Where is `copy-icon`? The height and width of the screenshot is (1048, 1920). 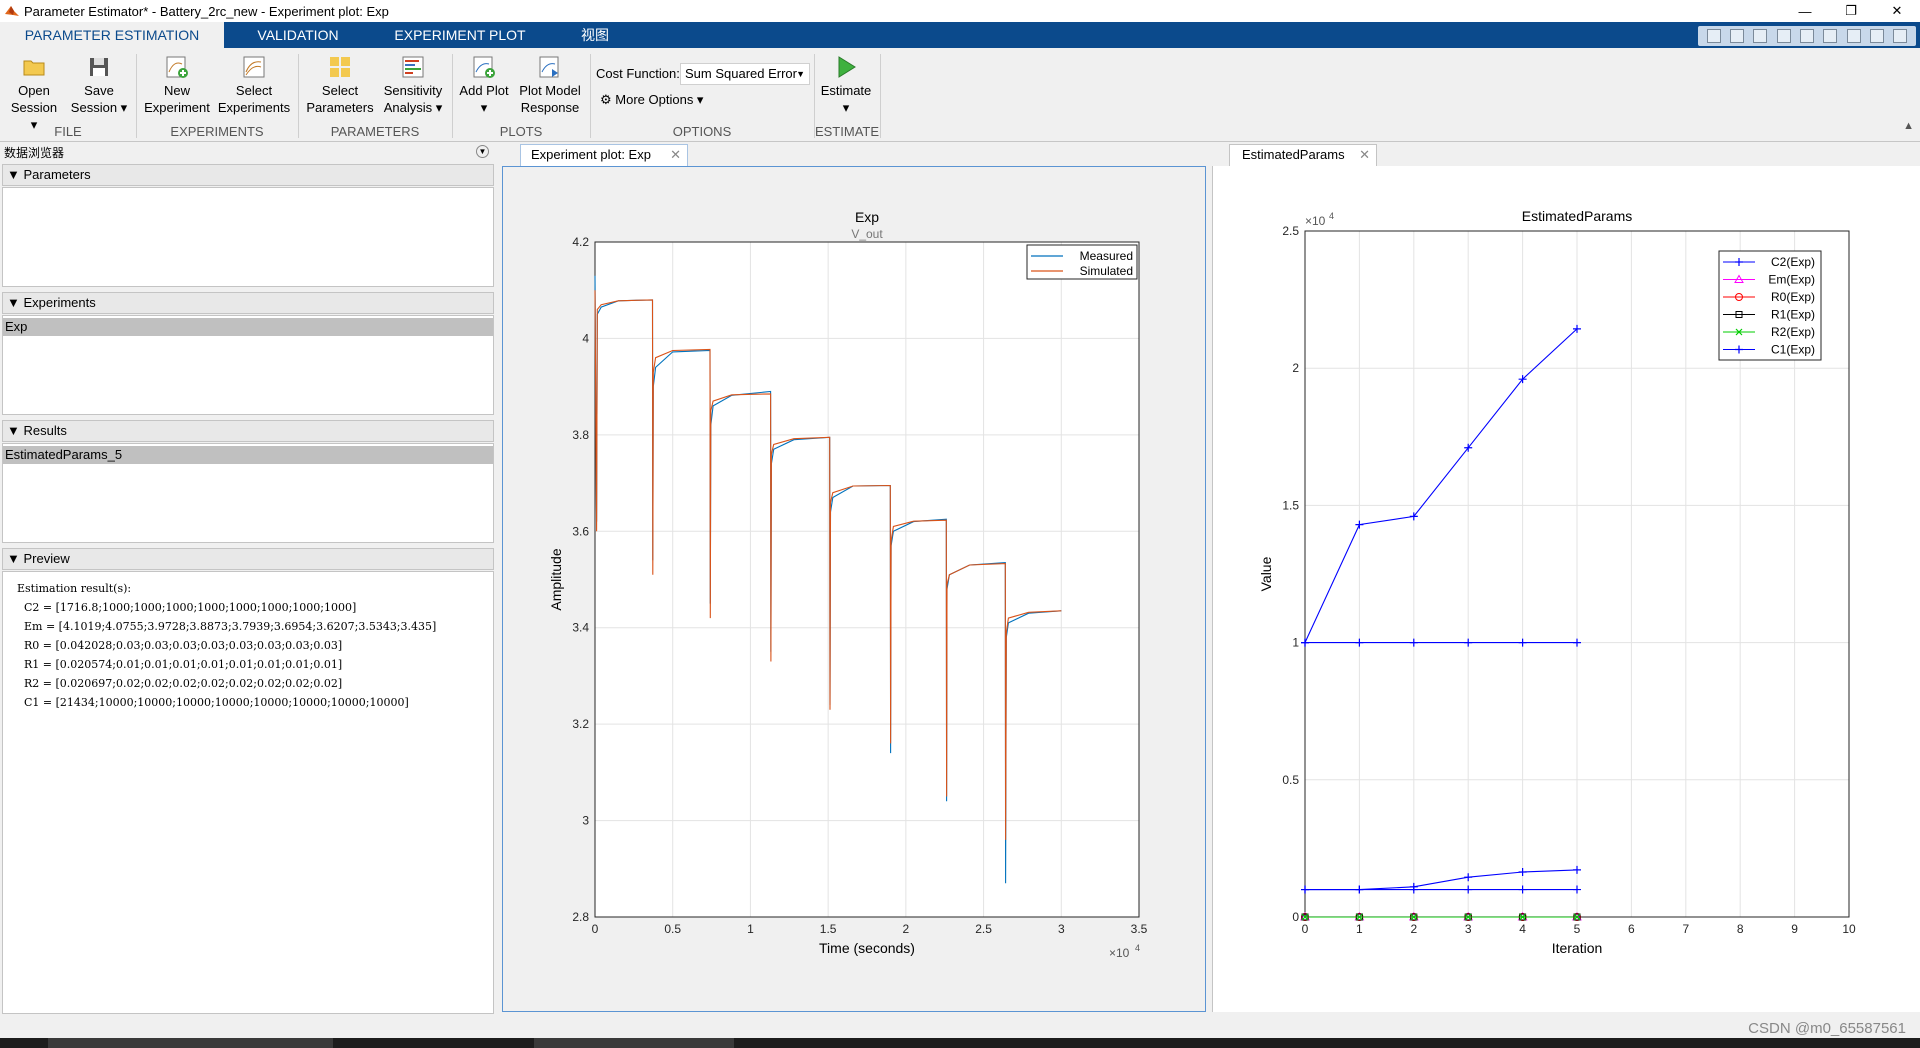
copy-icon is located at coordinates (1760, 36).